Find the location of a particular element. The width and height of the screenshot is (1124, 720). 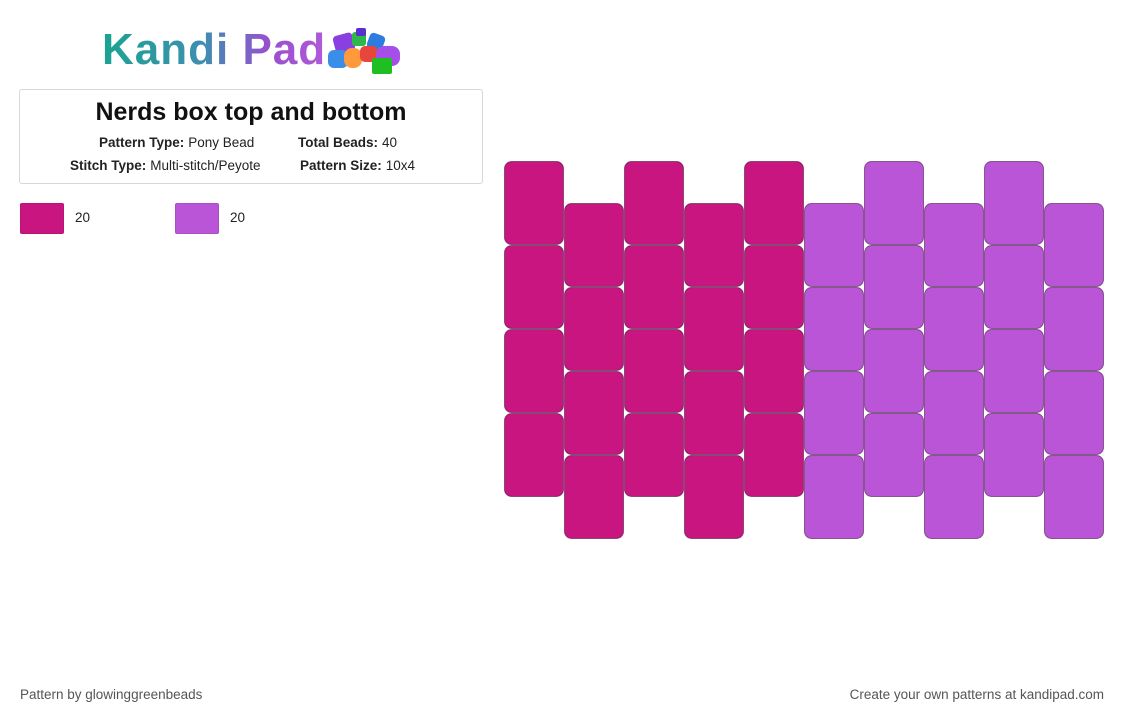

bead-c9-r2 is located at coordinates (1014, 287).